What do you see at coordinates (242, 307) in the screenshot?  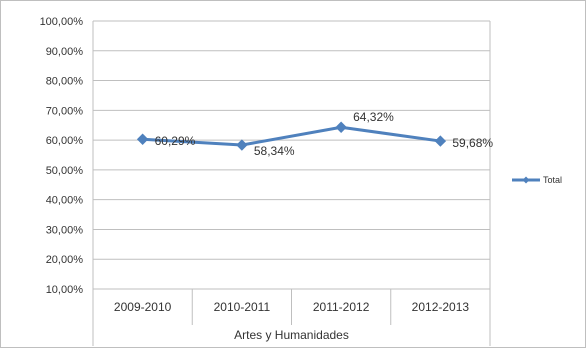 I see `x-tick-label: 2010-2011` at bounding box center [242, 307].